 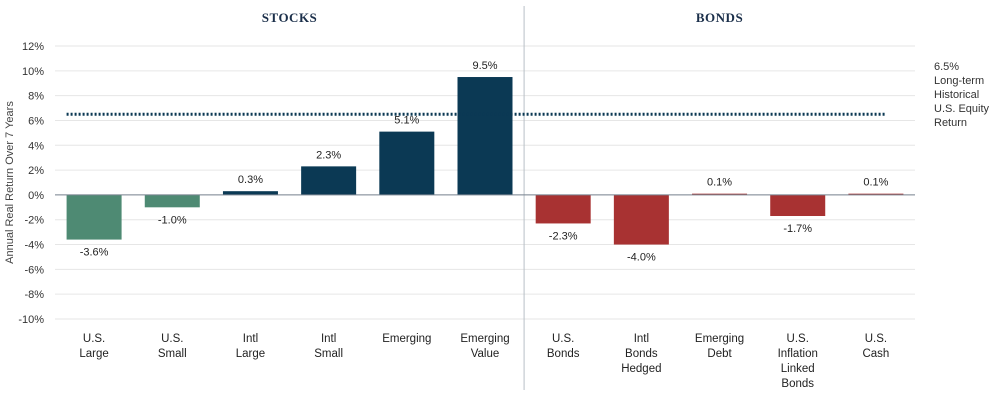 I want to click on y-tick-label: 6%, so click(x=36, y=121).